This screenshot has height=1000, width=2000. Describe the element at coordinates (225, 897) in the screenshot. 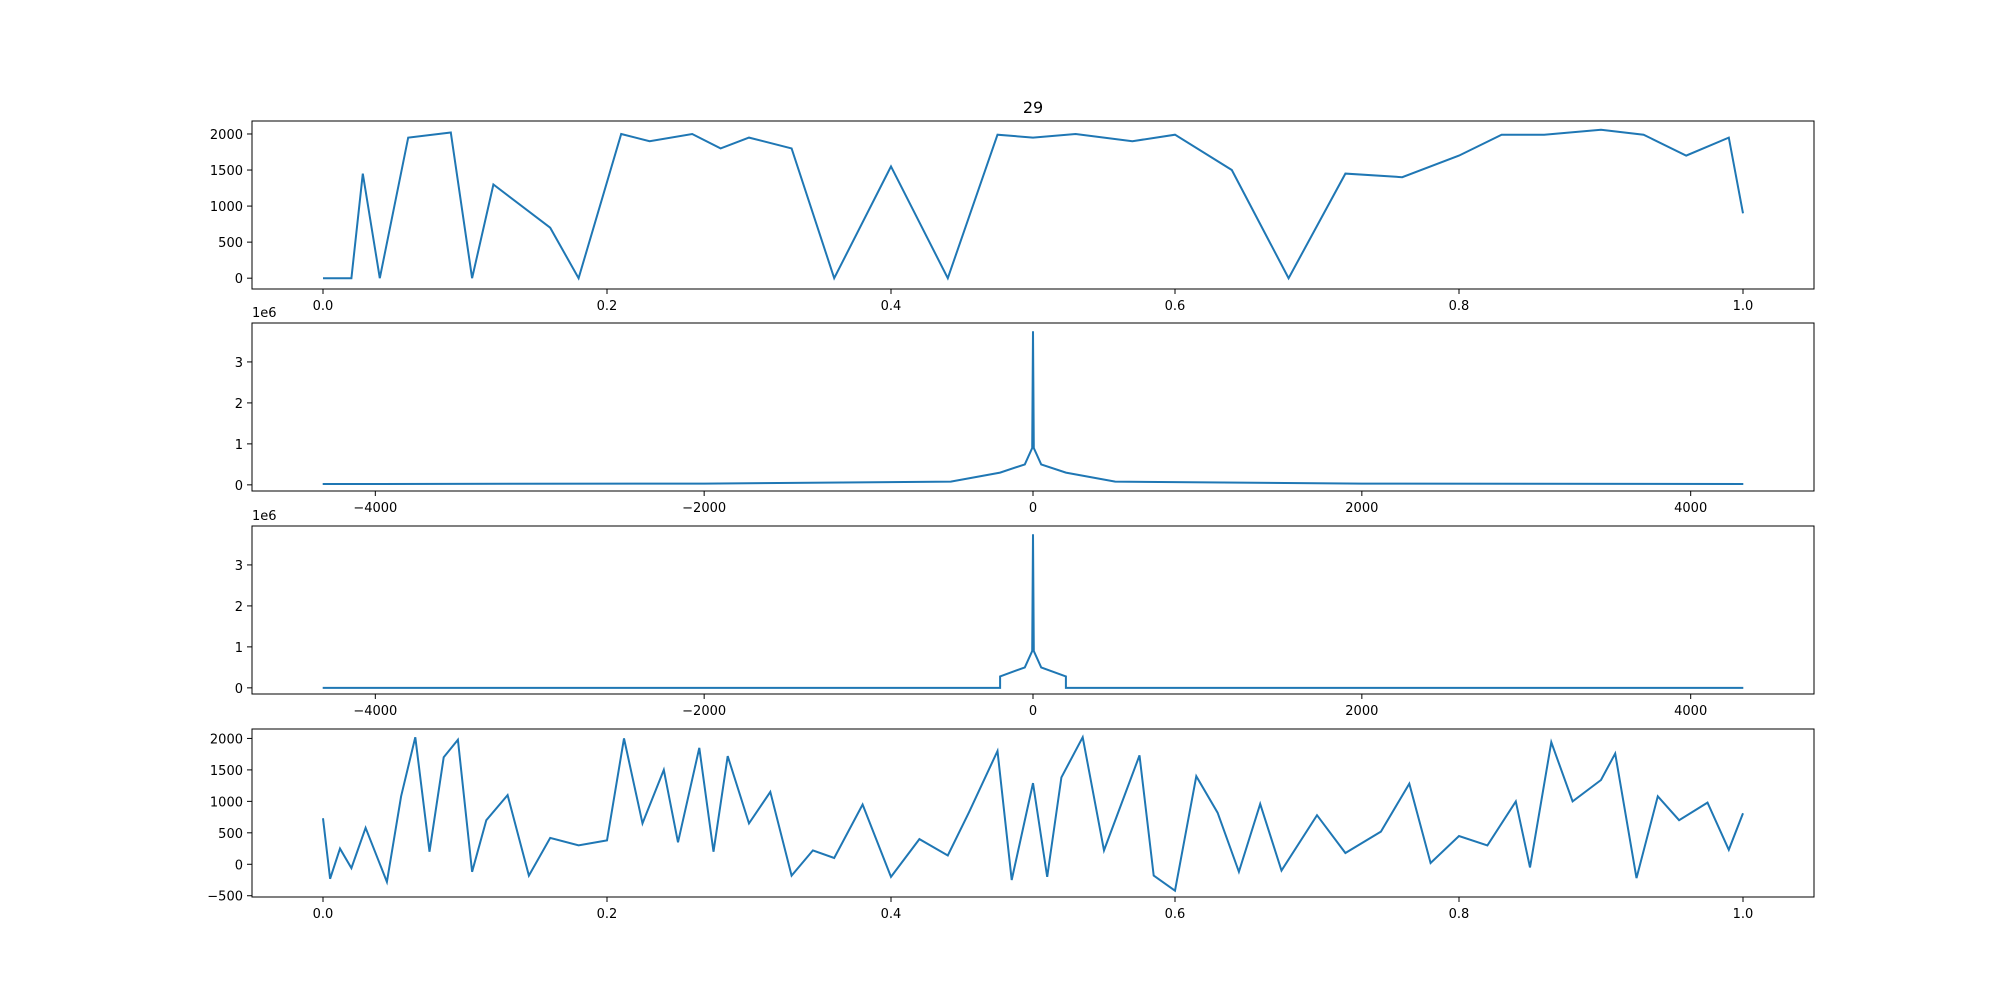

I see `y-tick-label: −500` at that location.